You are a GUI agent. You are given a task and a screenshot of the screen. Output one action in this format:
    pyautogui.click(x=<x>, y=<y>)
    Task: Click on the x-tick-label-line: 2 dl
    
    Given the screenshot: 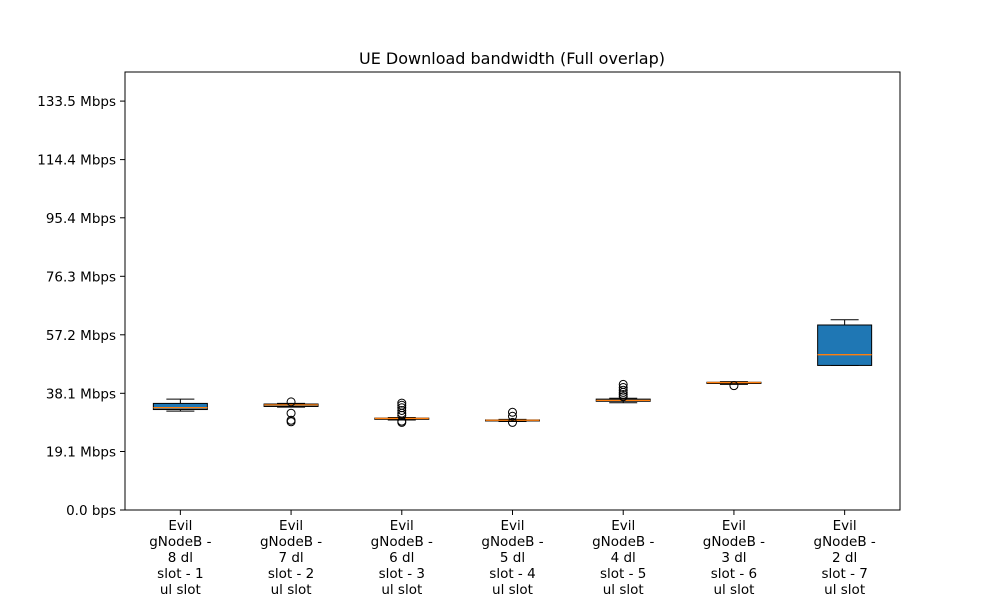 What is the action you would take?
    pyautogui.click(x=844, y=558)
    